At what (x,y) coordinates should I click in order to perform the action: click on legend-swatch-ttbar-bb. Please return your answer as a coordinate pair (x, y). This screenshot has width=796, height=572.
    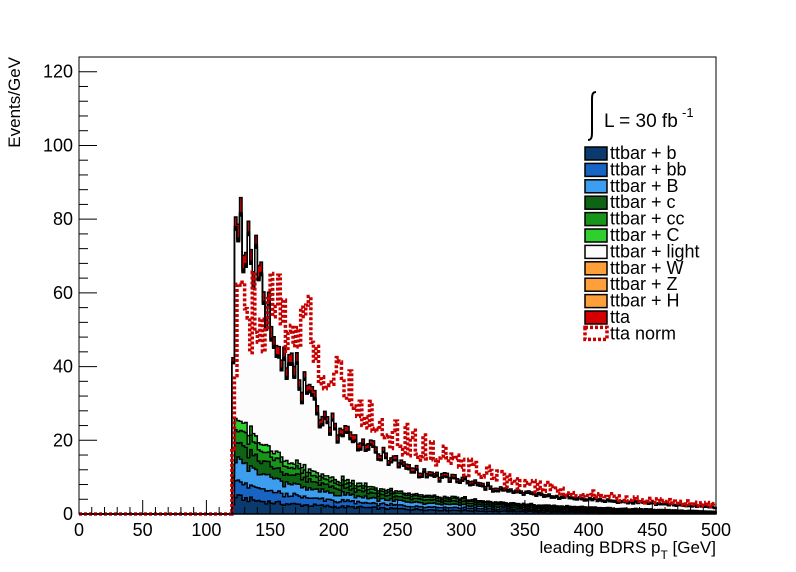
    Looking at the image, I should click on (596, 170).